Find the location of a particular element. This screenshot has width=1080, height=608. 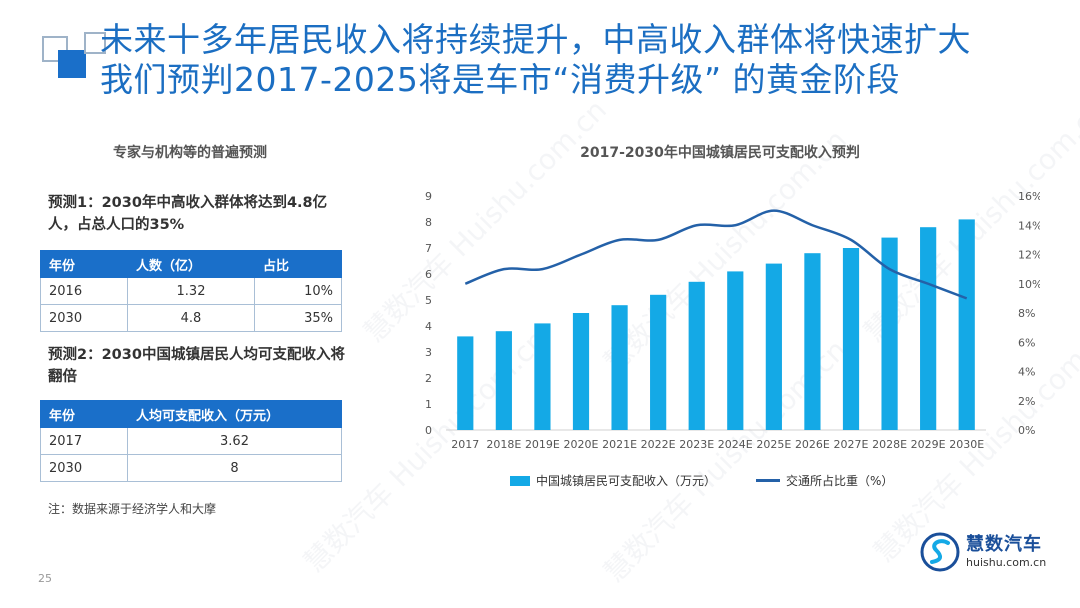

table-cell: 4.8 is located at coordinates (191, 318).